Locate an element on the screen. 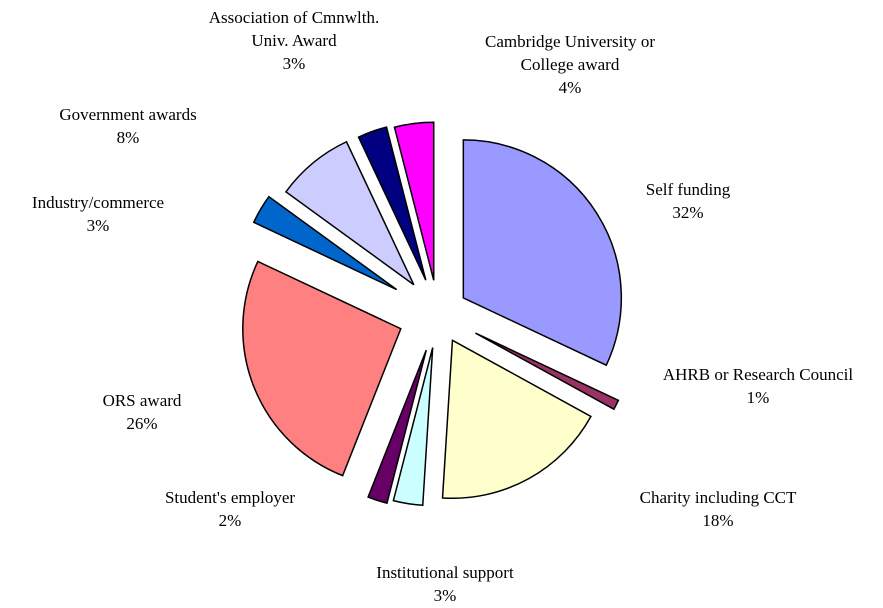 This screenshot has width=883, height=608. slice-name: Industry/commerce is located at coordinates (98, 202).